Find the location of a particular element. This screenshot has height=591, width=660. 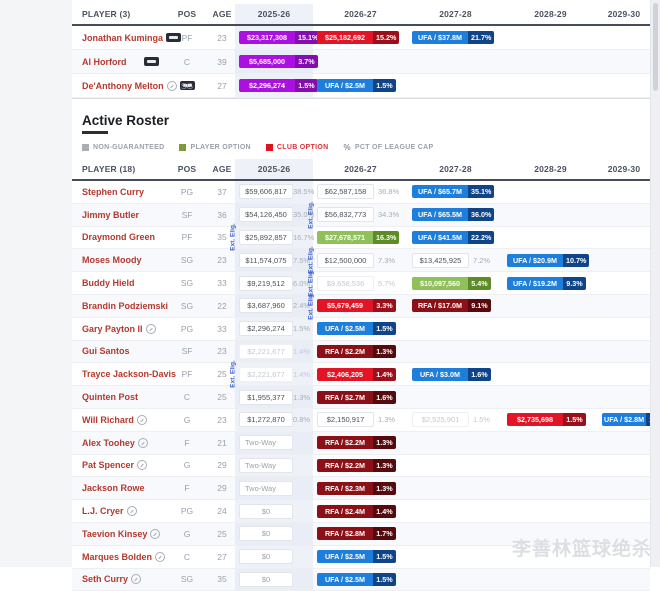

player-link: Gui Santos is located at coordinates (106, 351).